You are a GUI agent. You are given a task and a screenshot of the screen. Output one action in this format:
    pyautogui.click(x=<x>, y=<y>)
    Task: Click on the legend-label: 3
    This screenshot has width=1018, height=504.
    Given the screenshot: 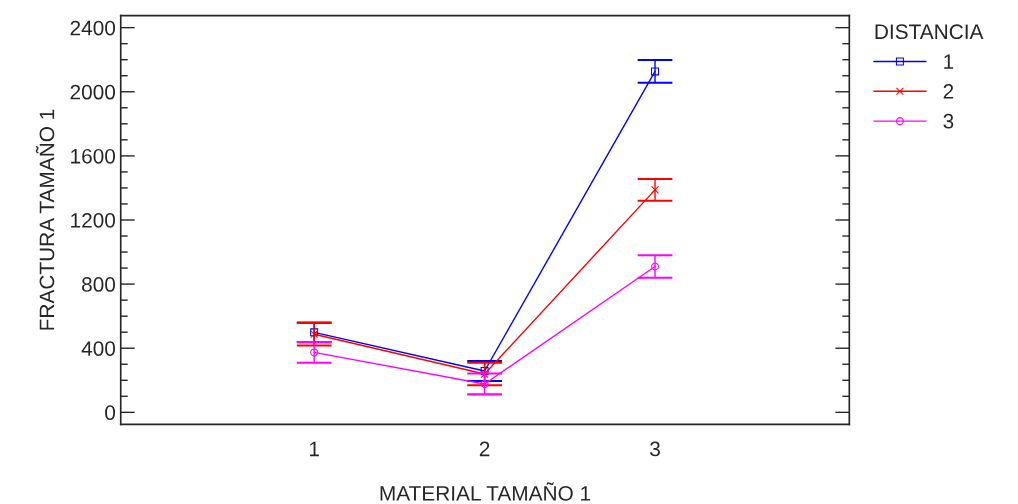 What is the action you would take?
    pyautogui.click(x=948, y=121)
    